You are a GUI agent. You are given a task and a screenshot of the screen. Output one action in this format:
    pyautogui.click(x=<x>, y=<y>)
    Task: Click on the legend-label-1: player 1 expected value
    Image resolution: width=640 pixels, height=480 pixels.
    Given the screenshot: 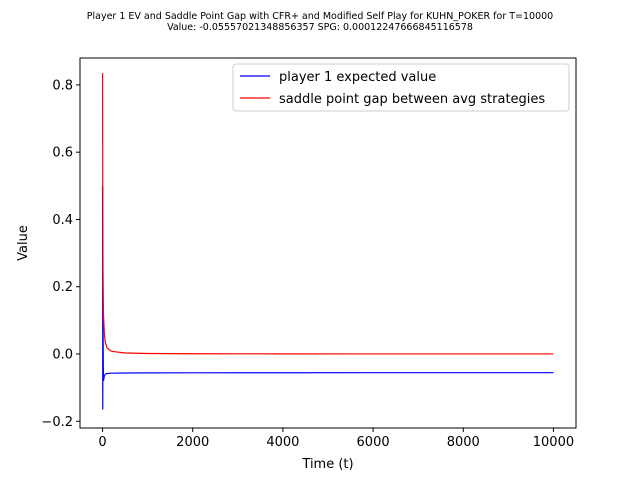 What is the action you would take?
    pyautogui.click(x=357, y=77)
    